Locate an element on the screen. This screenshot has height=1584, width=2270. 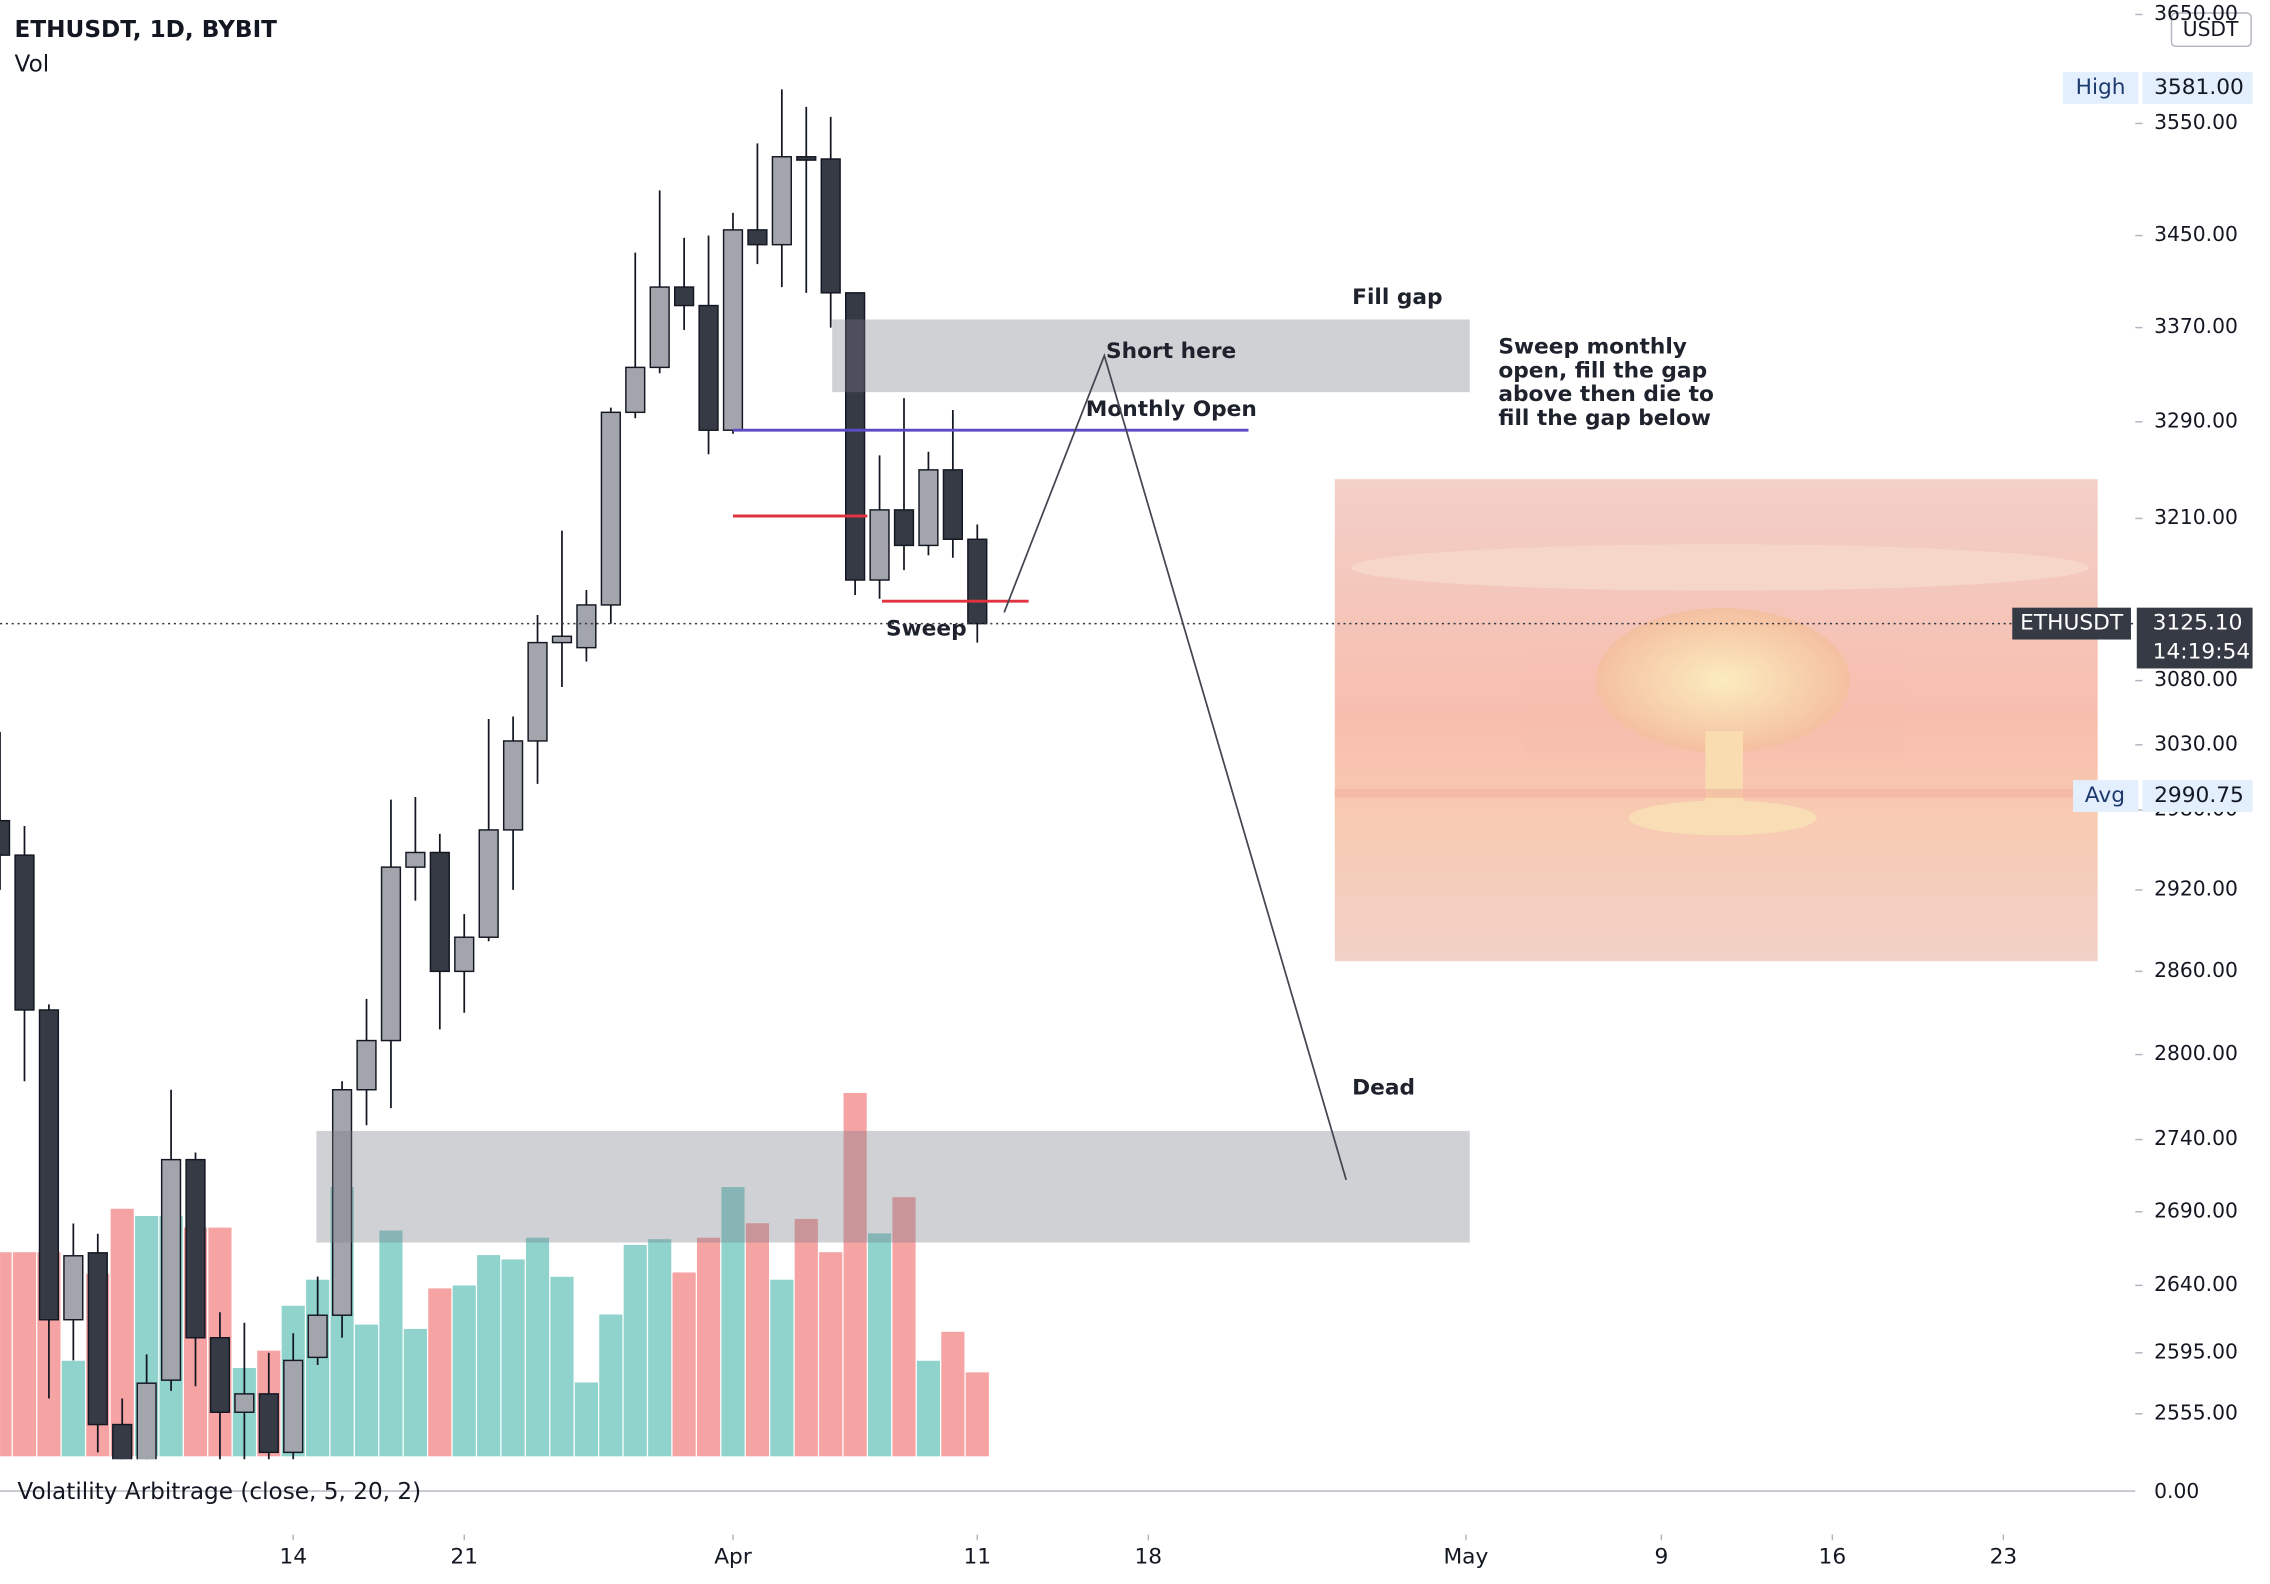
countdown: 14:19:54 is located at coordinates (2201, 652).